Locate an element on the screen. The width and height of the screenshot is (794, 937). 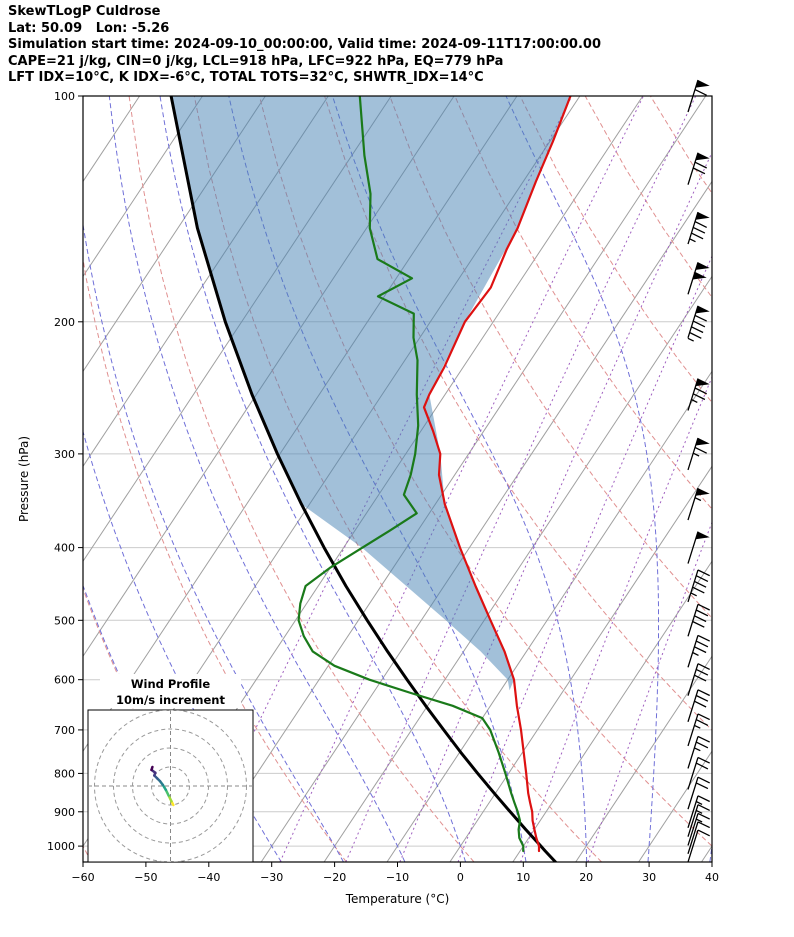
y-tick-label: 800 is located at coordinates (64, 773).